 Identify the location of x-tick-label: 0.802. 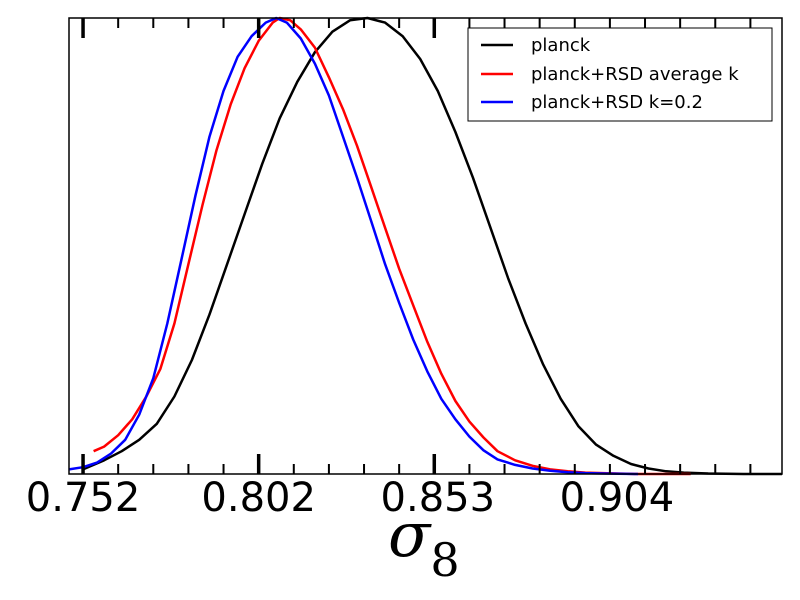
(258, 498).